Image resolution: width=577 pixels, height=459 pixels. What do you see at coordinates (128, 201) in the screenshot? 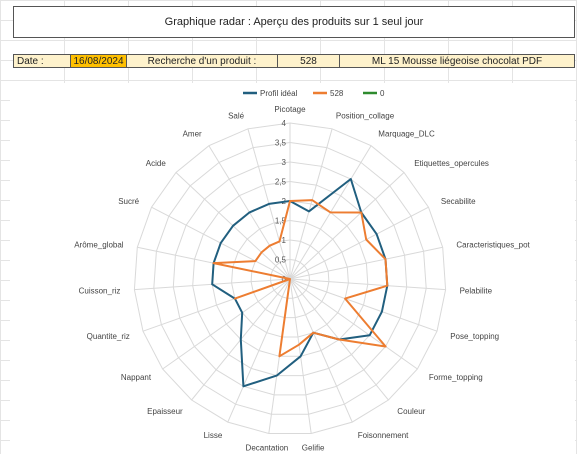
I see `radar-category-label: Sucré` at bounding box center [128, 201].